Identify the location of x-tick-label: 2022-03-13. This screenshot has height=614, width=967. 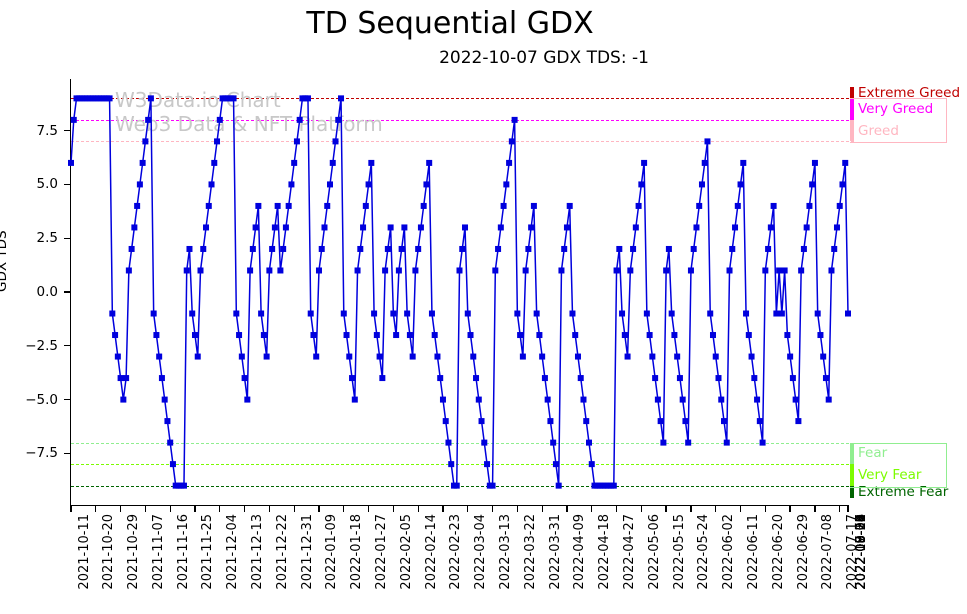
(506, 552).